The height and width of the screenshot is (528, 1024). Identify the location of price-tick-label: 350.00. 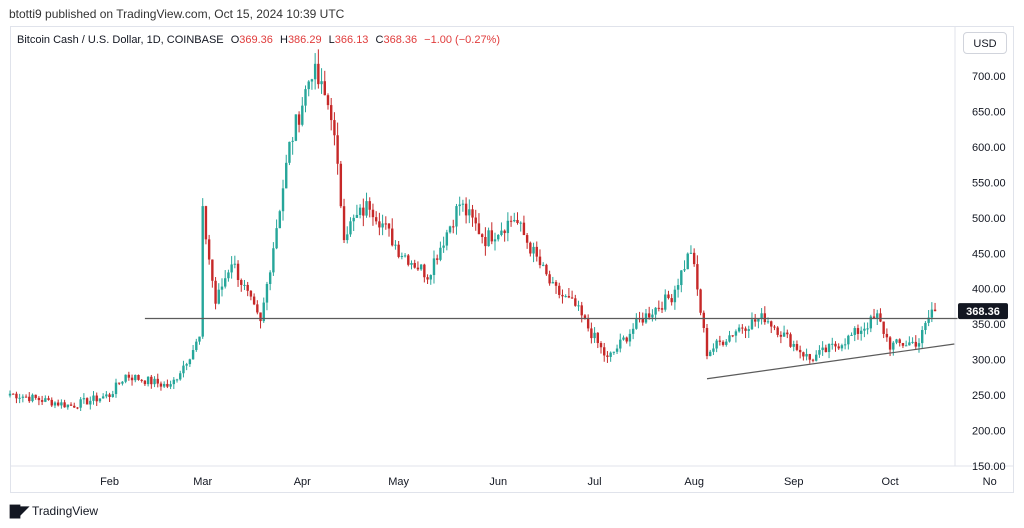
(989, 325).